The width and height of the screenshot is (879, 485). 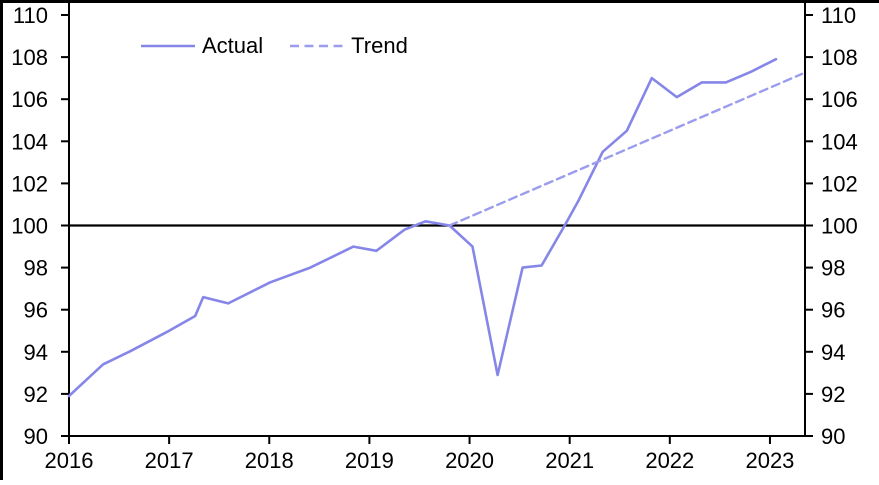 I want to click on y-axis-tick-label-right: 110, so click(x=838, y=15).